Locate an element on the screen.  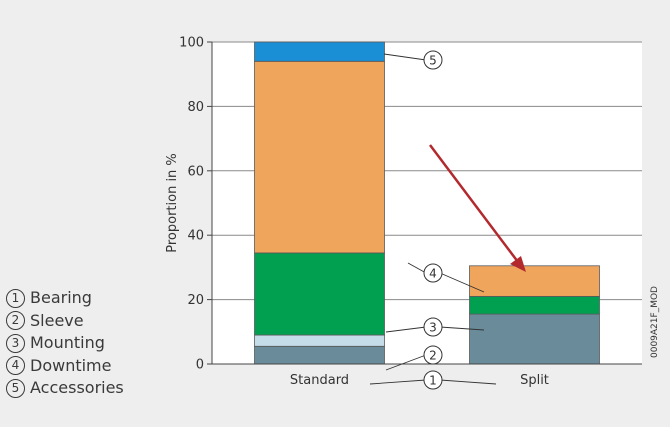
y-tick-label: 0 is located at coordinates (200, 365).